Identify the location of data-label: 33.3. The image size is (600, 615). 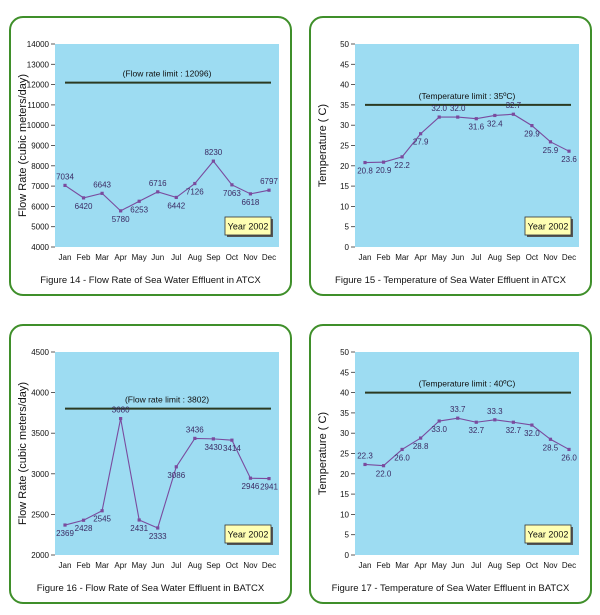
(495, 411).